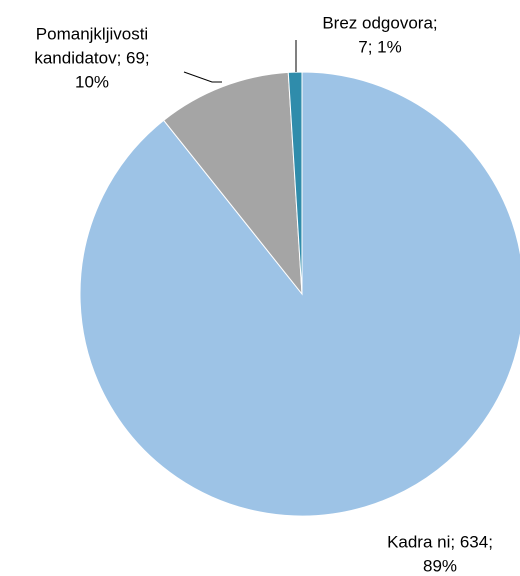  I want to click on data-label: kandidatov; 69;, so click(91, 57).